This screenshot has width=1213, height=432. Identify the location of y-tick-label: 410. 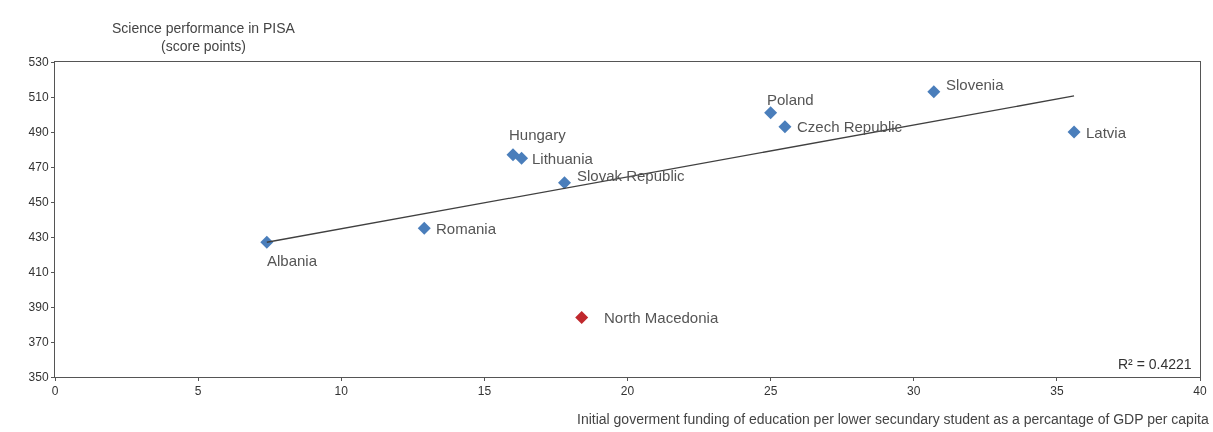
(38, 272).